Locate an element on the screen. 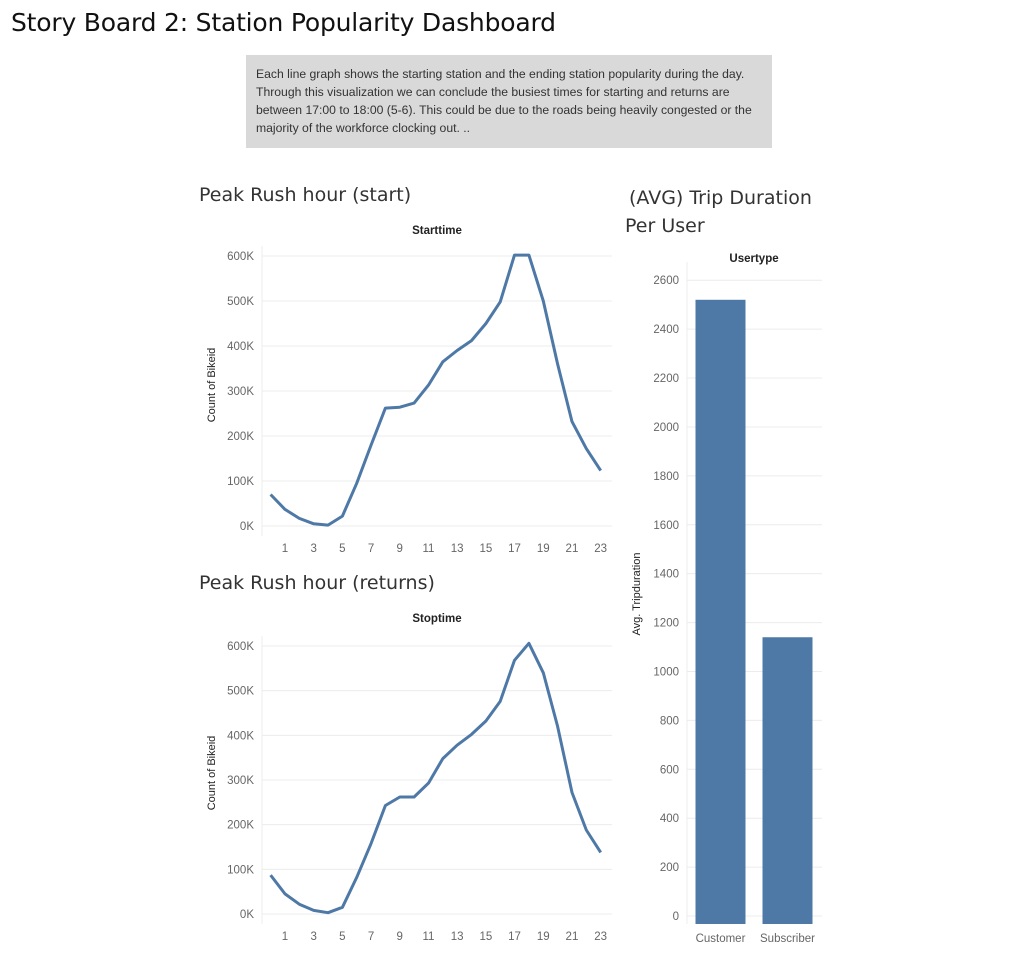 Image resolution: width=1015 pixels, height=963 pixels. y-tick-2-0: 0 is located at coordinates (676, 917).